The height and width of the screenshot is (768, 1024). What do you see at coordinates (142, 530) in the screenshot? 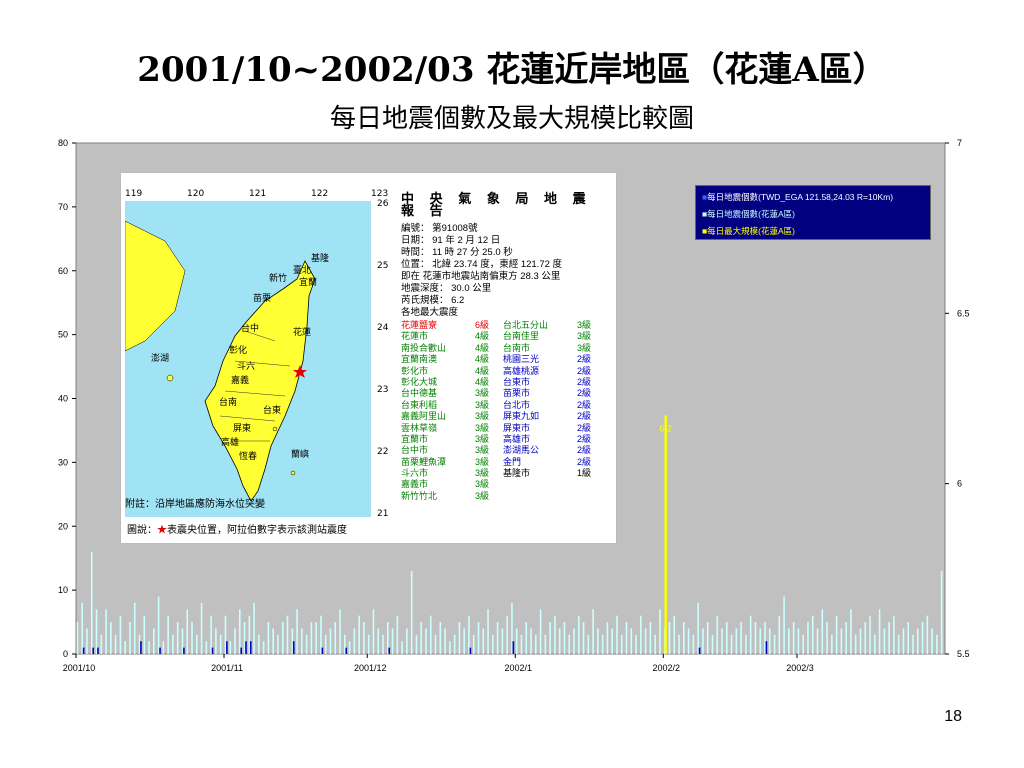
I see `legend-note-prefix: 圖說：` at bounding box center [142, 530].